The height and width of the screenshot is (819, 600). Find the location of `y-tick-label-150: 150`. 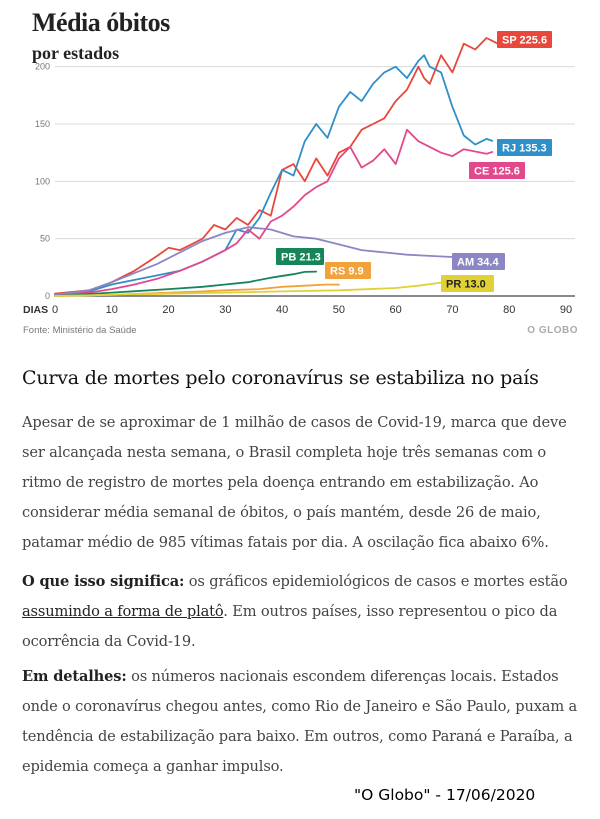

y-tick-label-150: 150 is located at coordinates (42, 124).